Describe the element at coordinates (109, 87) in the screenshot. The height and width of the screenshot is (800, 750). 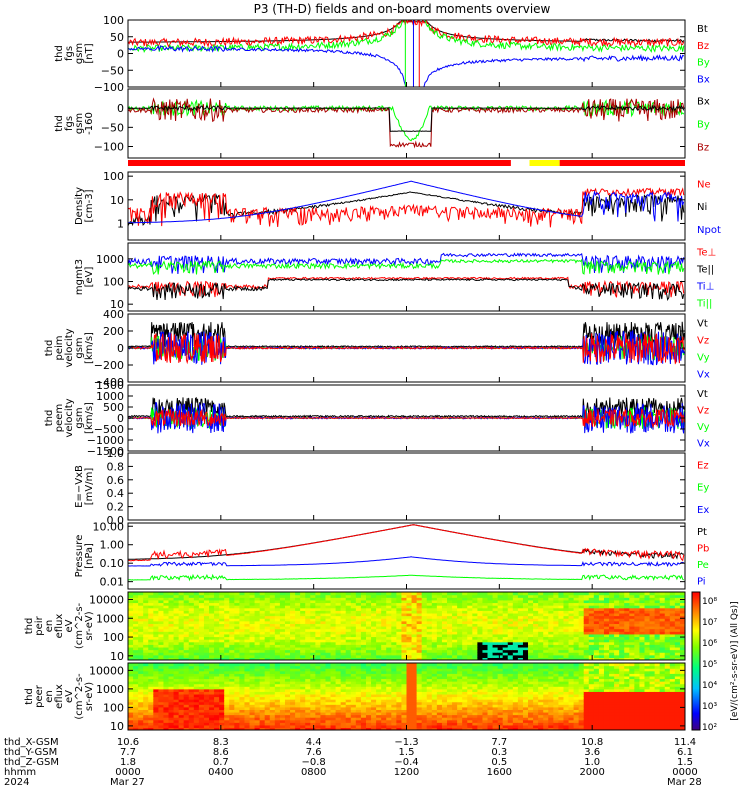
I see `y-tick-label: −100` at that location.